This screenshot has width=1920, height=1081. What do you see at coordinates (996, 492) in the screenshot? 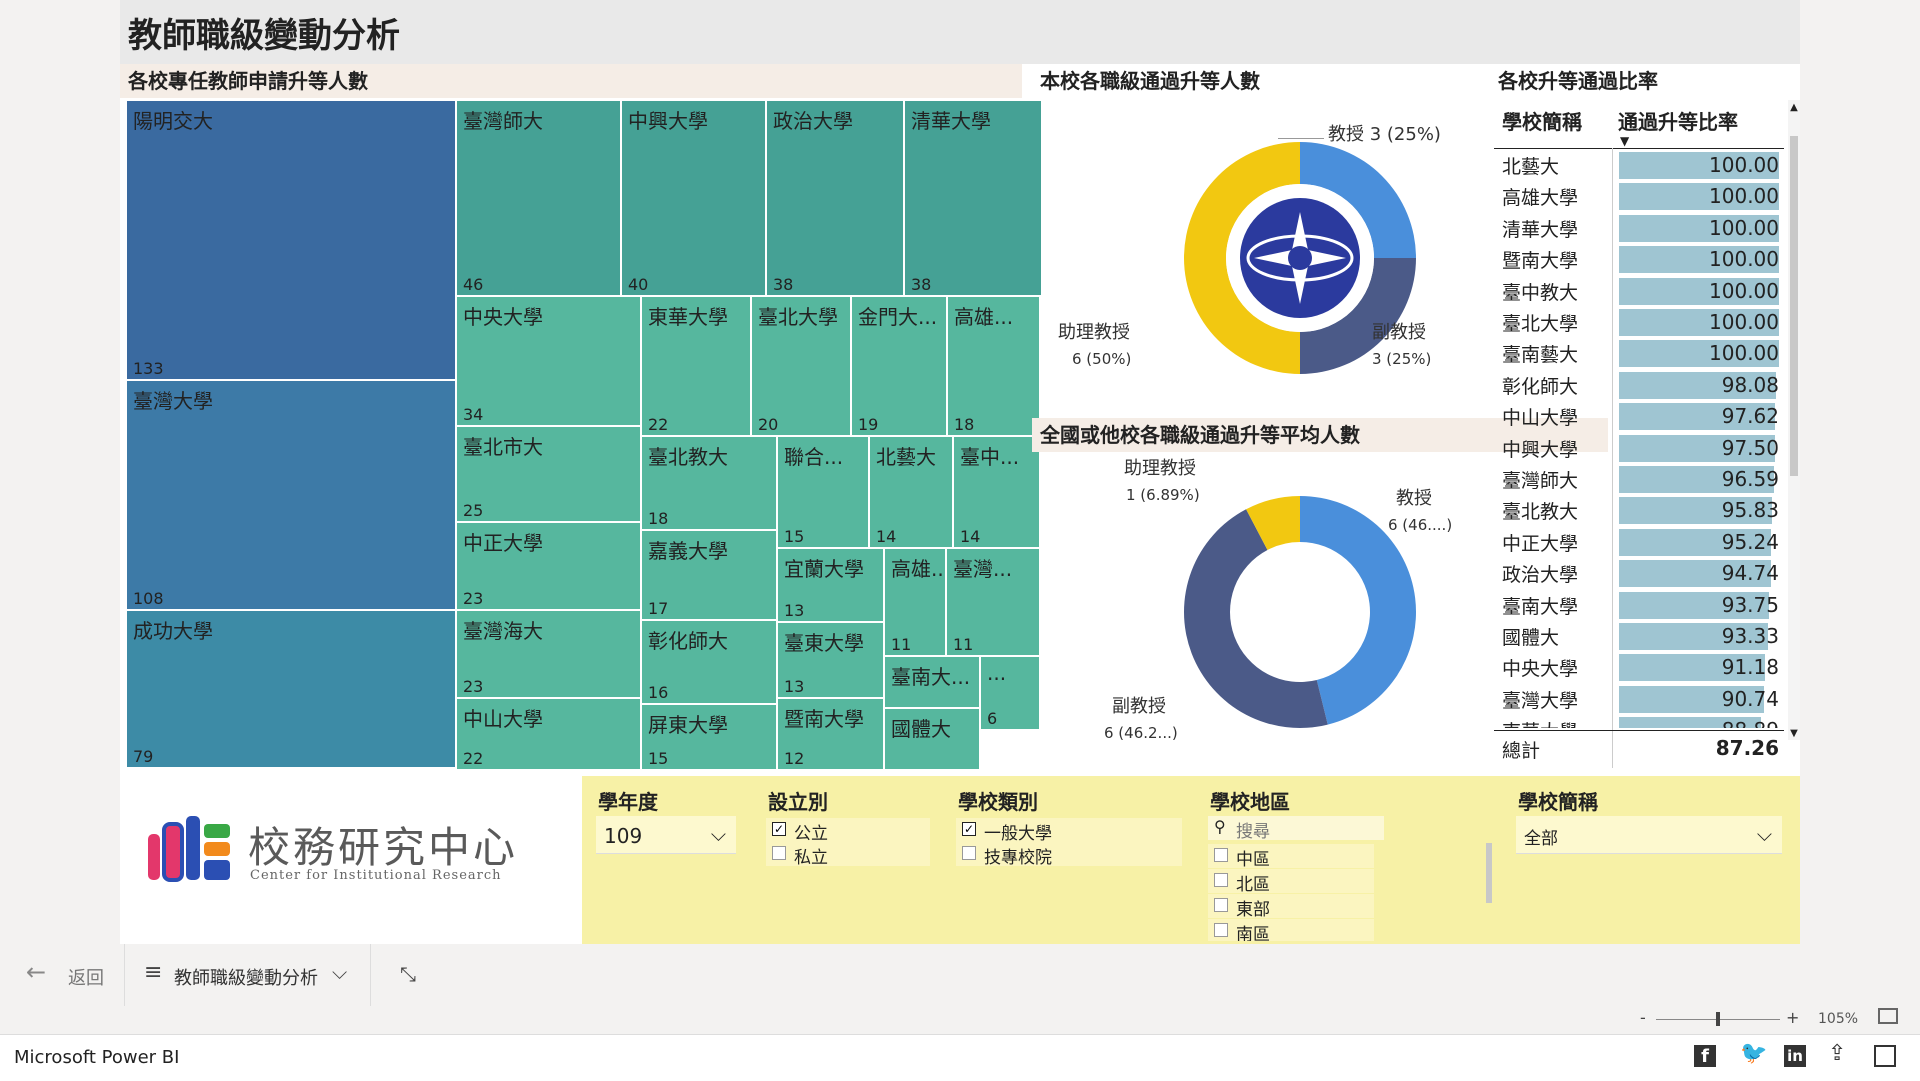
I see `treemap-cell: 臺中... 14` at bounding box center [996, 492].